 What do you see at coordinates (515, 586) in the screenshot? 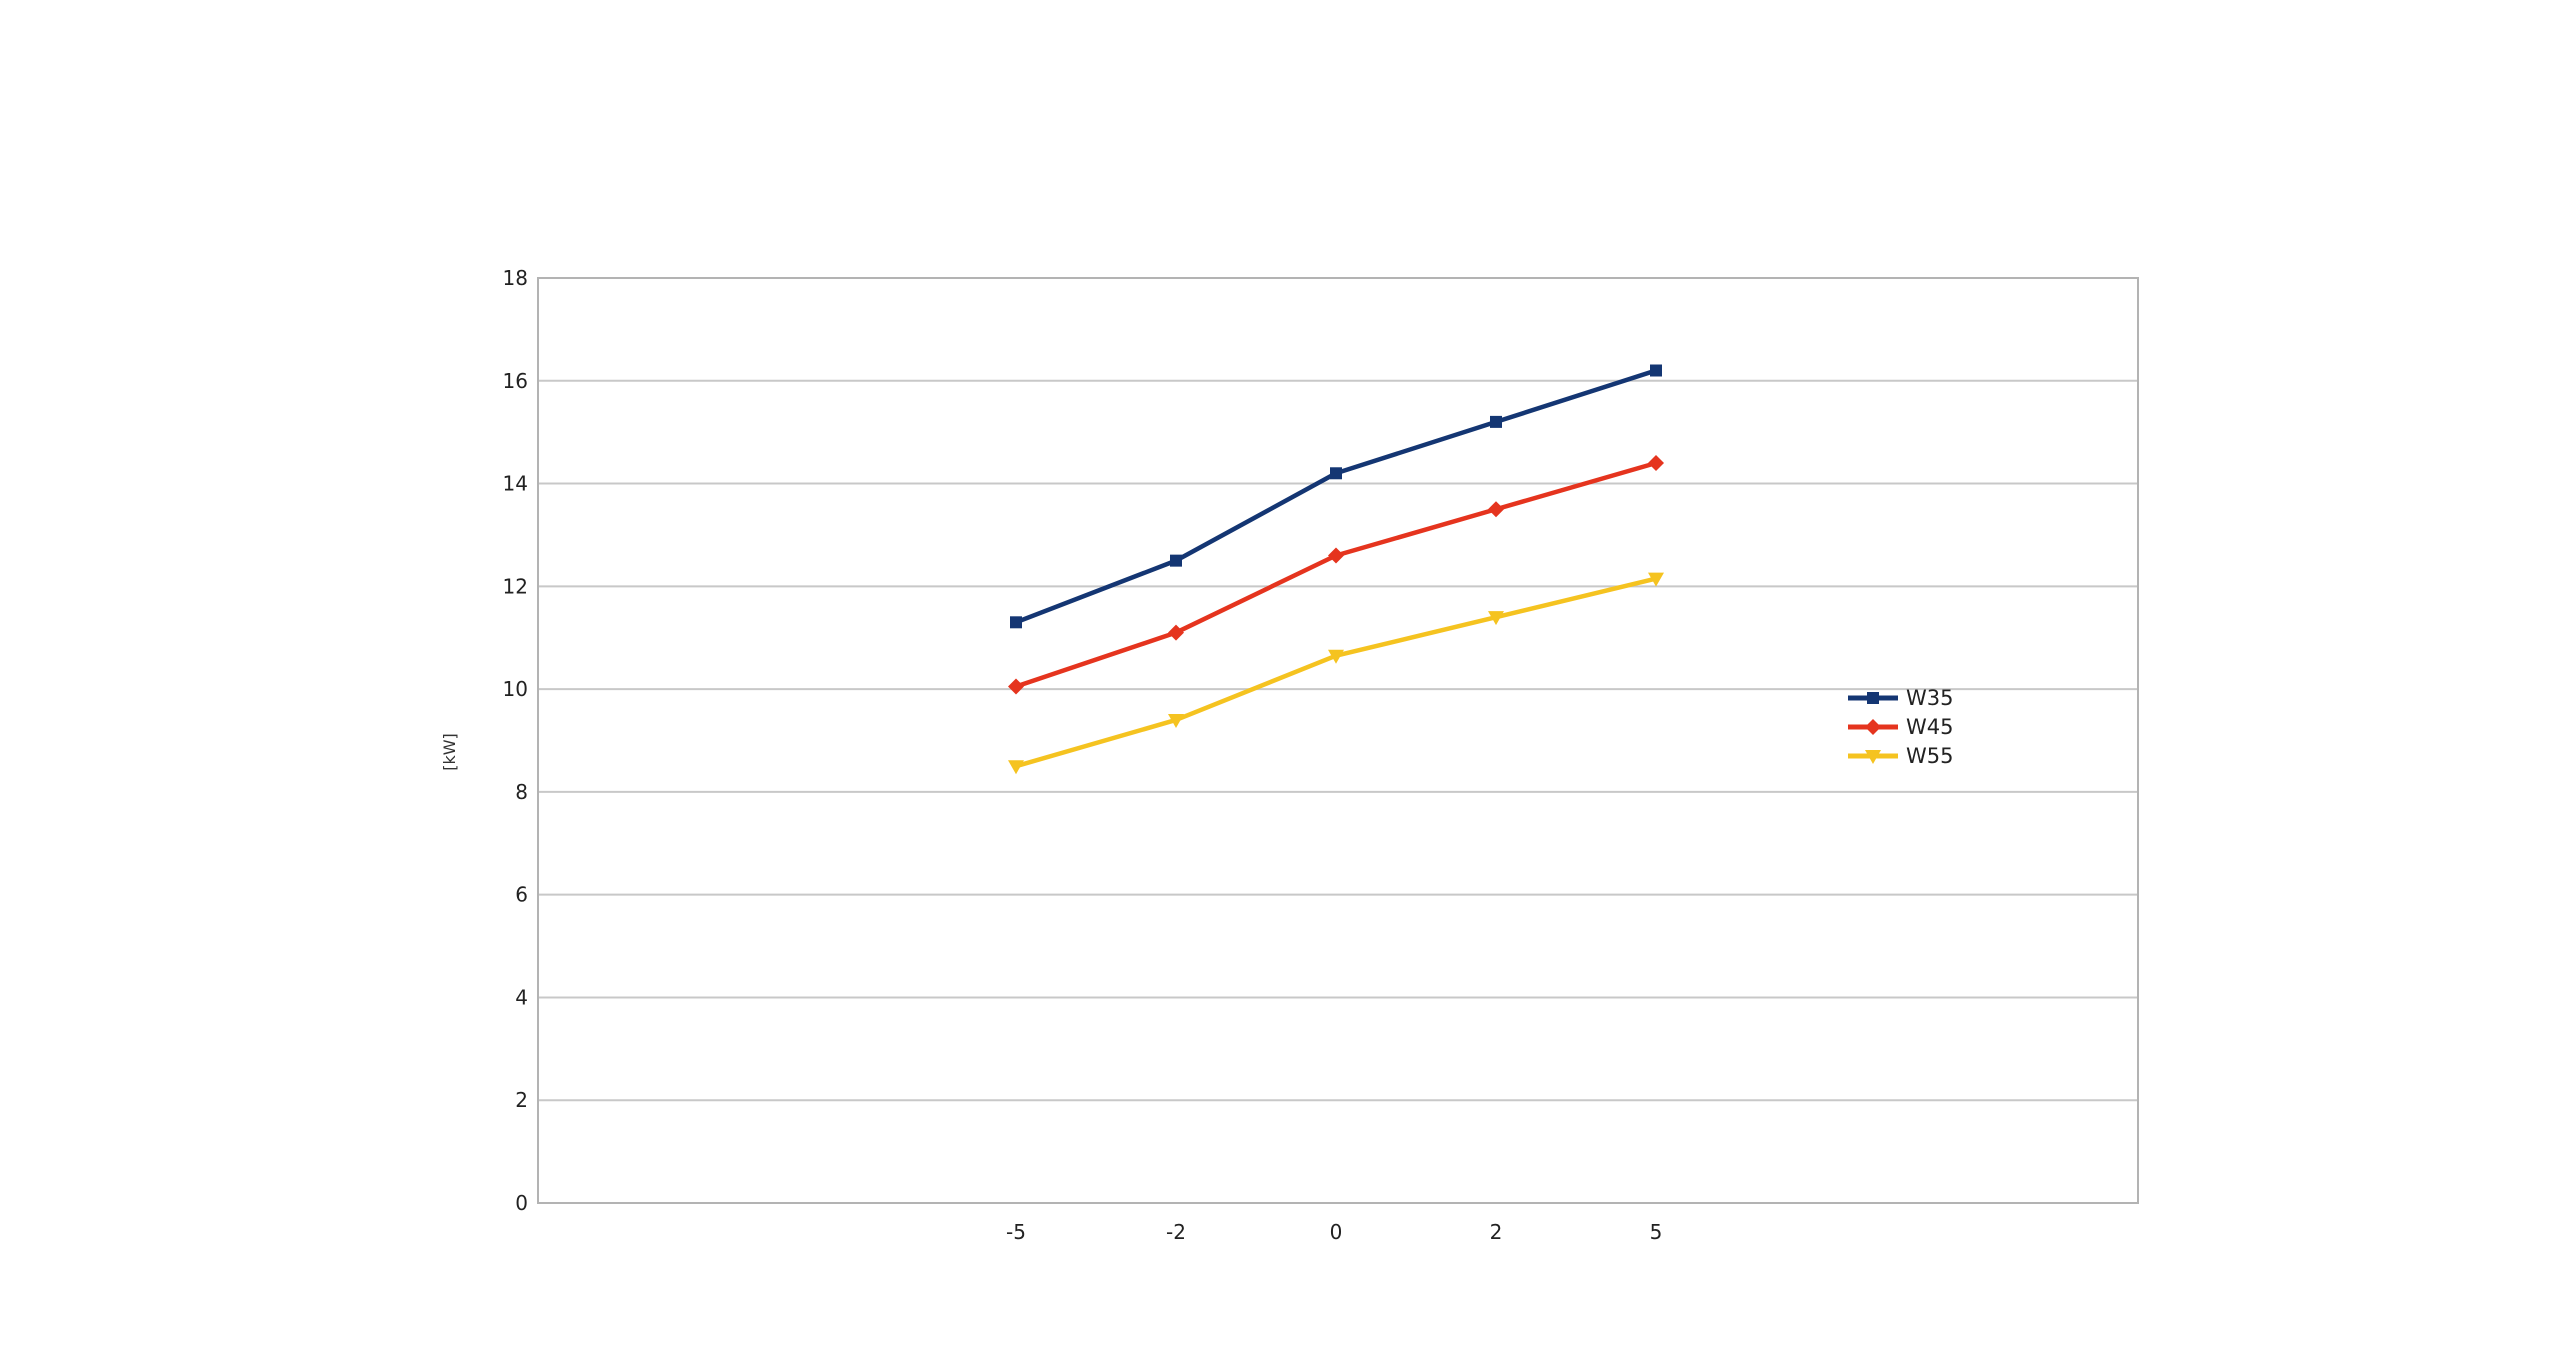
I see `y-tick-label: 12` at bounding box center [515, 586].